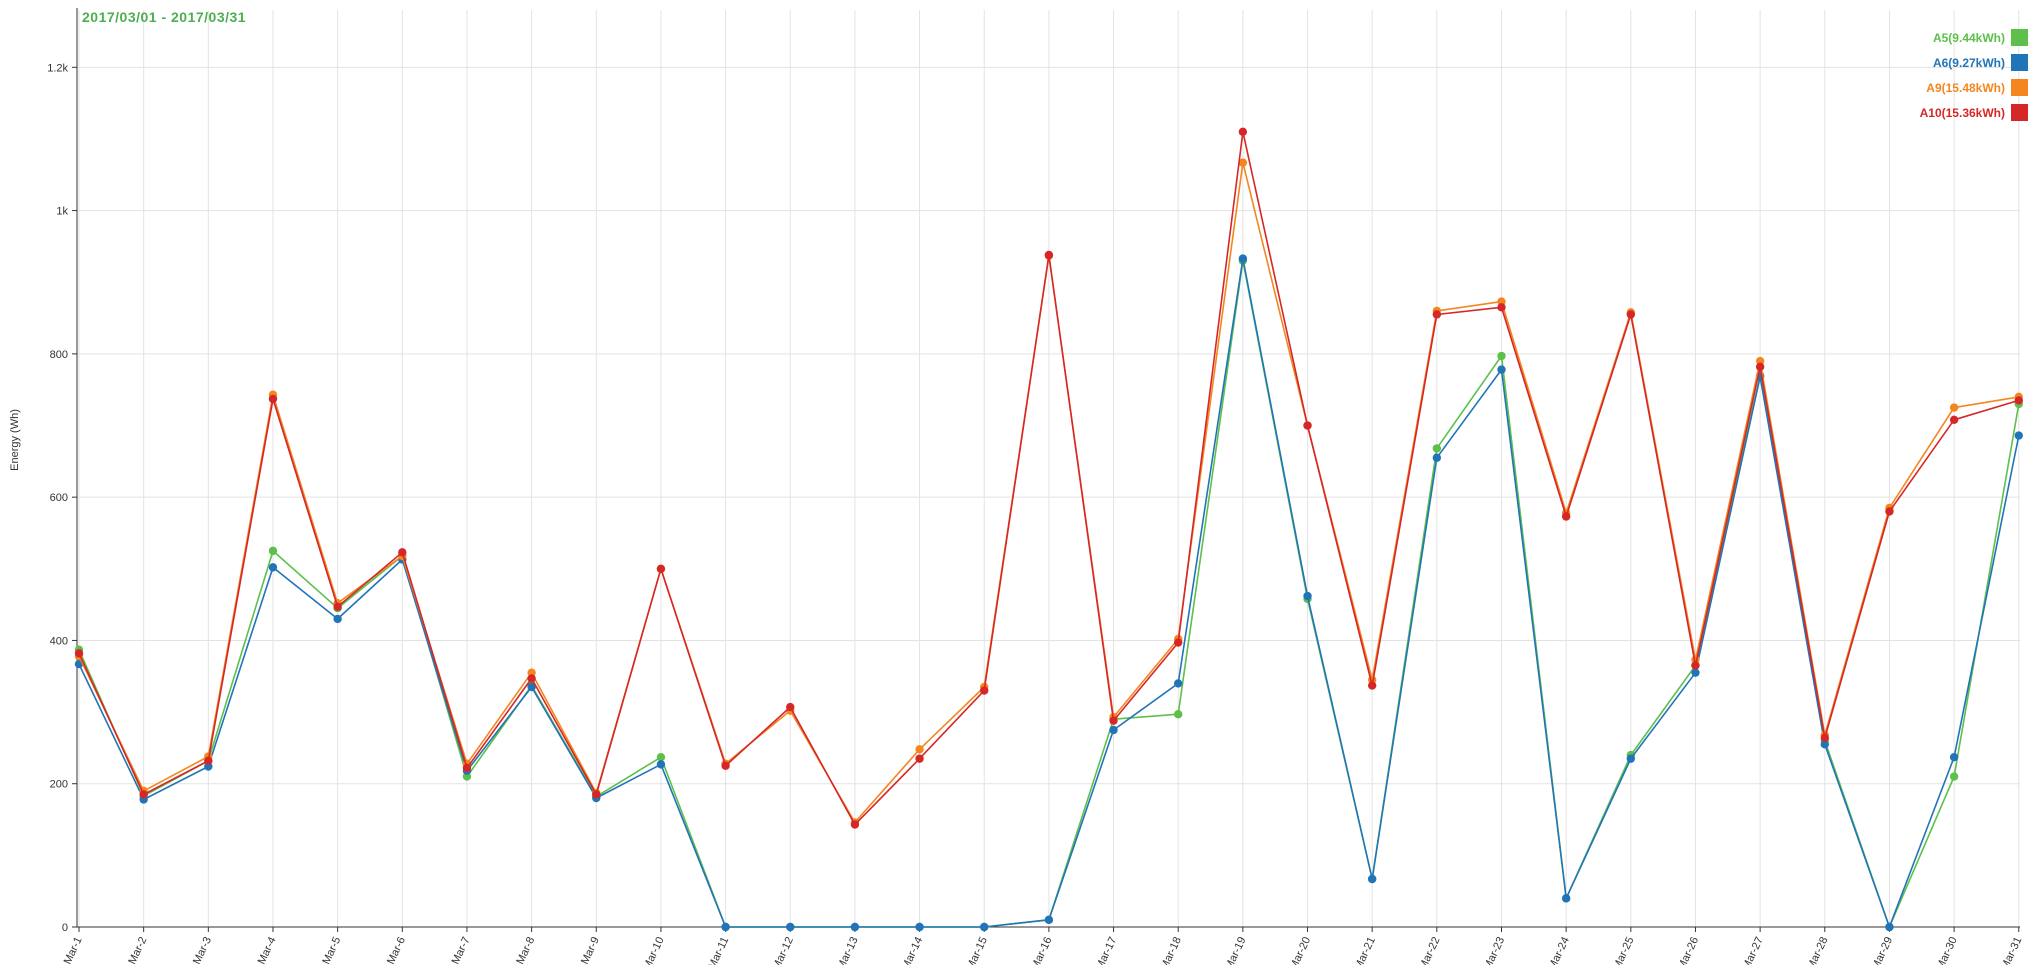 The image size is (2033, 965). I want to click on legend-item: A9(15.48kWh), so click(1977, 87).